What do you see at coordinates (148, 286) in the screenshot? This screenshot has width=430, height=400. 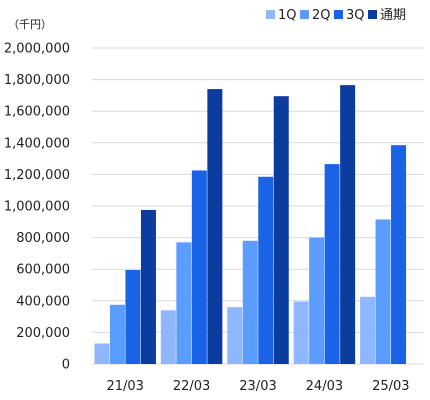 I see `bar-通期-21/03` at bounding box center [148, 286].